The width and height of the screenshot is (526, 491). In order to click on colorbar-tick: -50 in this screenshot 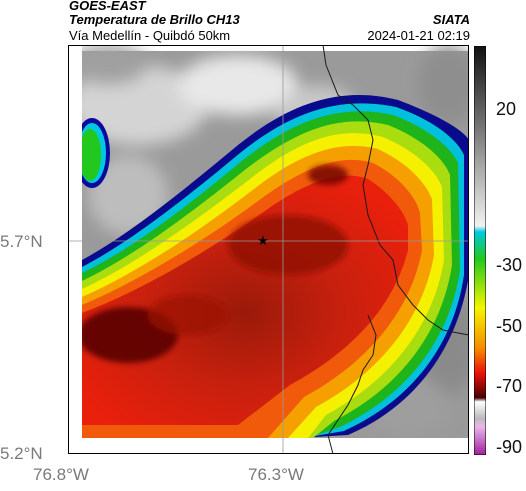, I will do `click(509, 326)`.